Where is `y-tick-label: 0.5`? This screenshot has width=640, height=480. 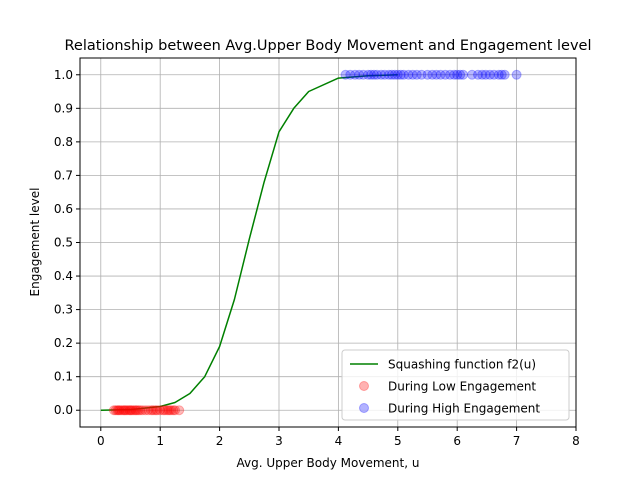 y-tick-label: 0.5 is located at coordinates (63, 243).